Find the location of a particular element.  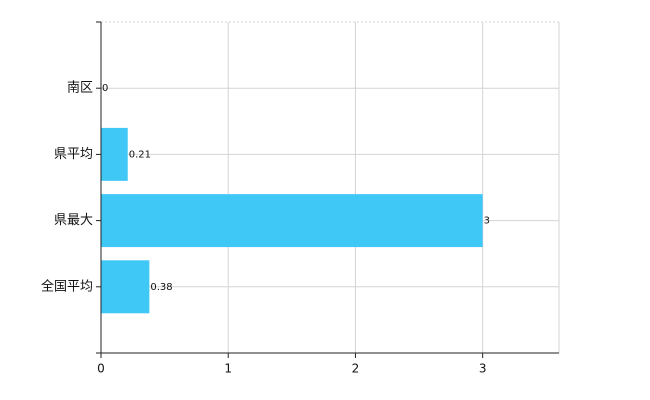

data-label: 0.21 is located at coordinates (140, 154).